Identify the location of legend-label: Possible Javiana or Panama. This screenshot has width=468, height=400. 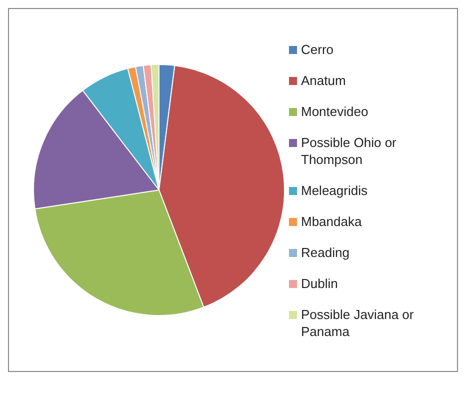
(358, 323).